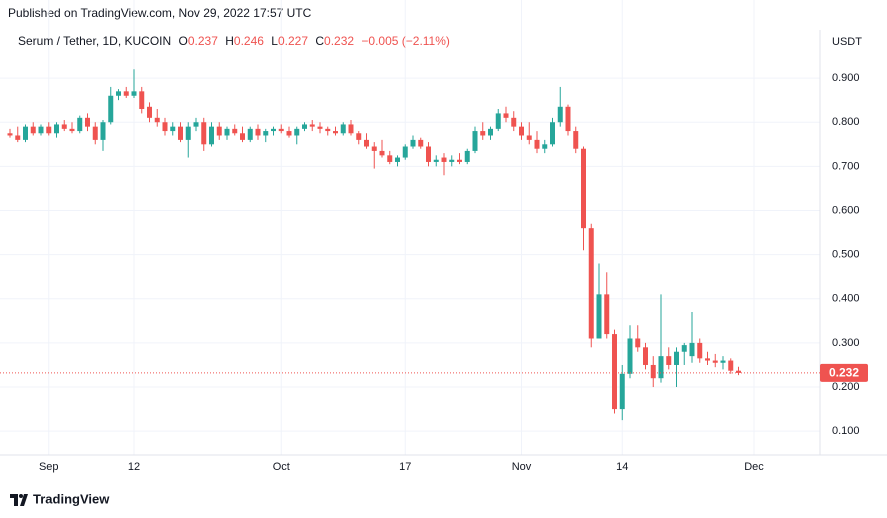 The image size is (887, 518). I want to click on y-tick-label: 0.900, so click(846, 78).